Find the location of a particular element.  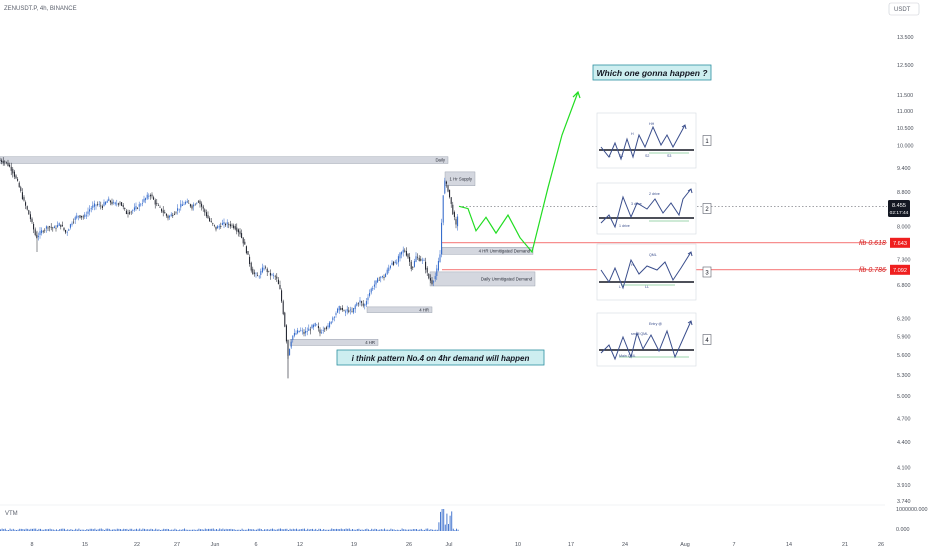

price-tick: 8.800 is located at coordinates (904, 193).